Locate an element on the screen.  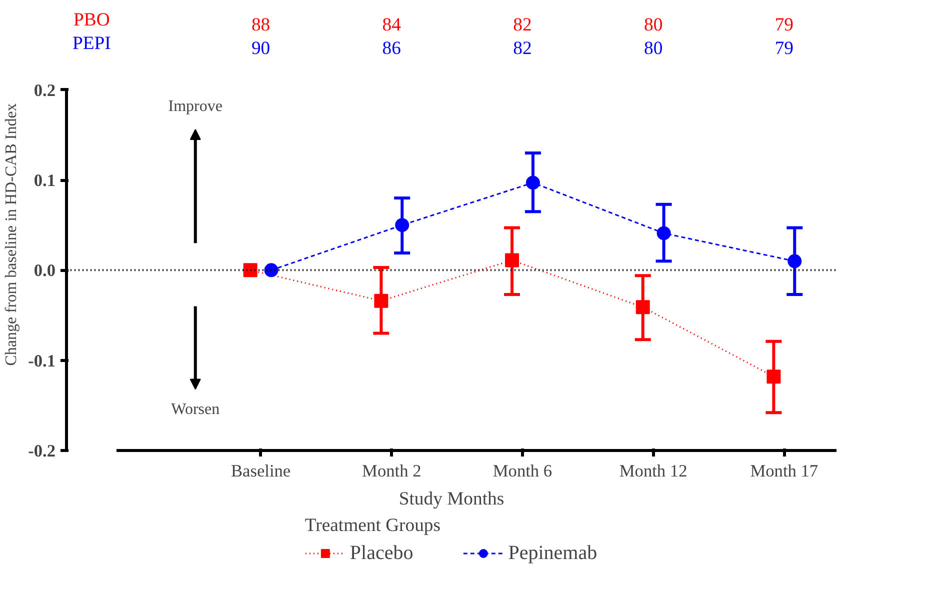
y-tick-label: -0.2 is located at coordinates (42, 451).